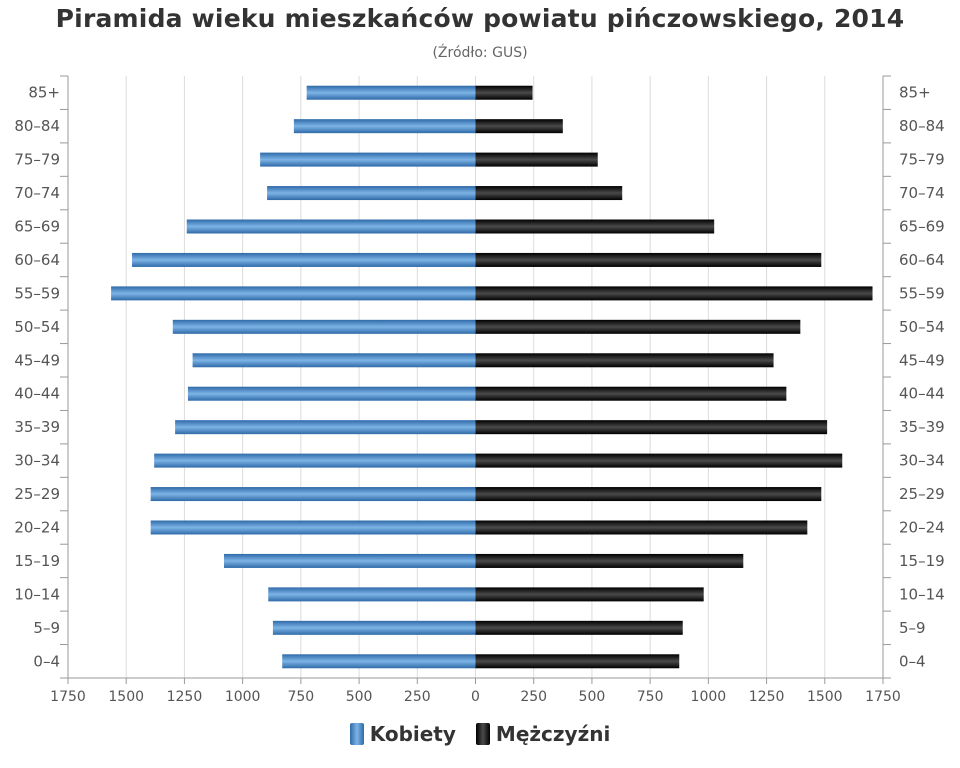 This screenshot has width=960, height=768. I want to click on category-label-left: 80–84, so click(37, 126).